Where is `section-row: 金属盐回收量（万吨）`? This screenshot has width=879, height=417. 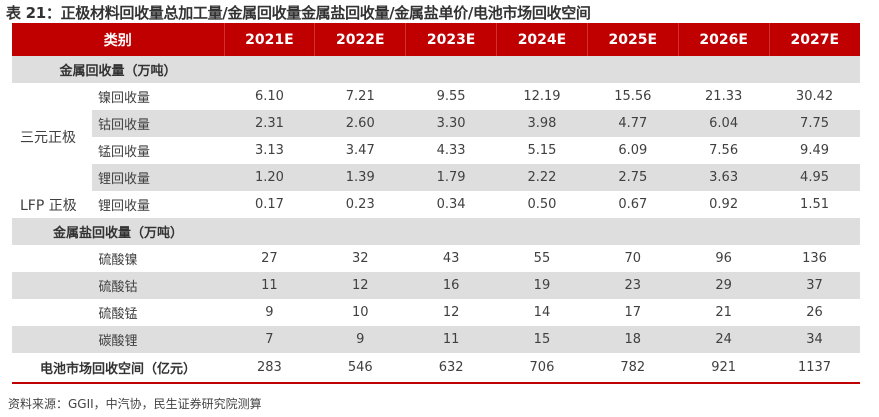
section-row: 金属盐回收量（万吨） is located at coordinates (436, 231).